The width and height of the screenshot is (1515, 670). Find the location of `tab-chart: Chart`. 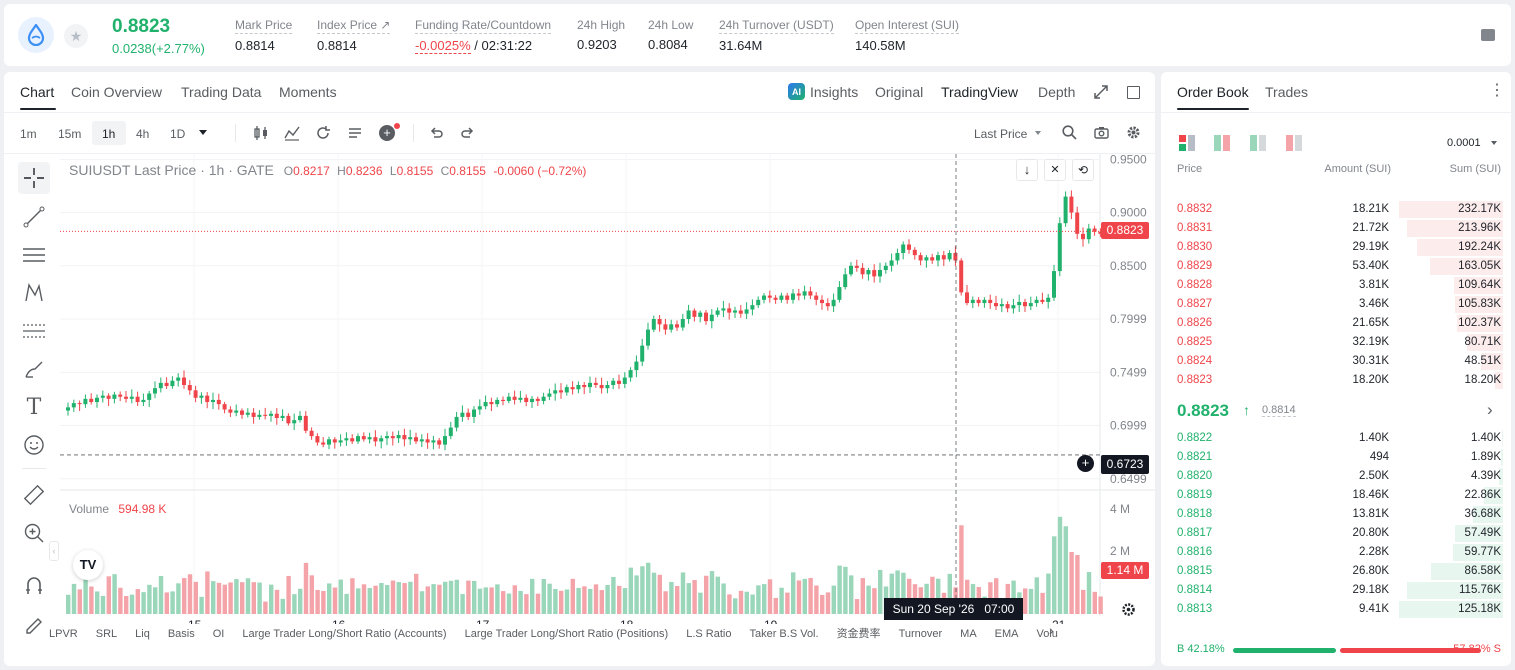

tab-chart: Chart is located at coordinates (37, 92).